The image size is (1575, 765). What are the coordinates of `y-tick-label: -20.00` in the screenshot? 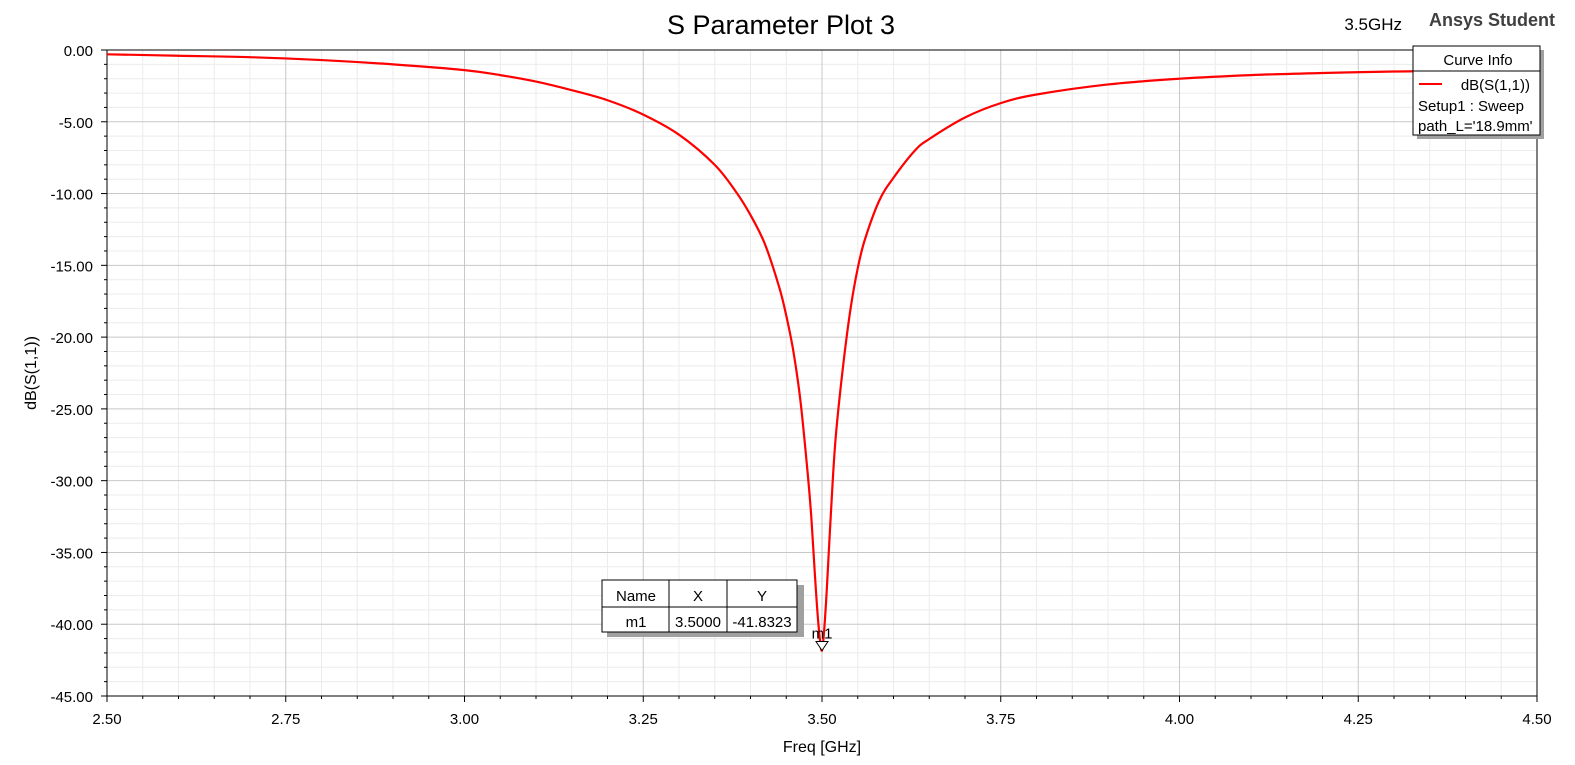 It's located at (71, 338).